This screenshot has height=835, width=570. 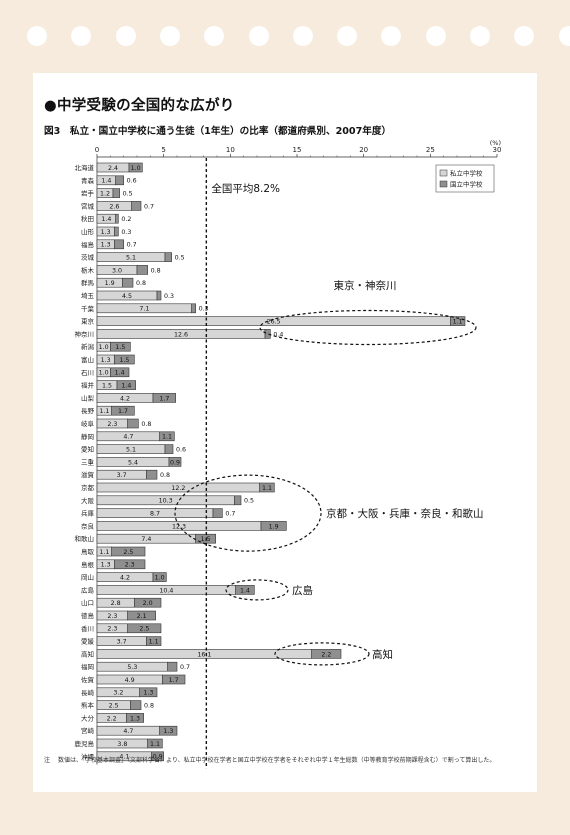 I want to click on x-tick-label: 0, so click(x=97, y=150).